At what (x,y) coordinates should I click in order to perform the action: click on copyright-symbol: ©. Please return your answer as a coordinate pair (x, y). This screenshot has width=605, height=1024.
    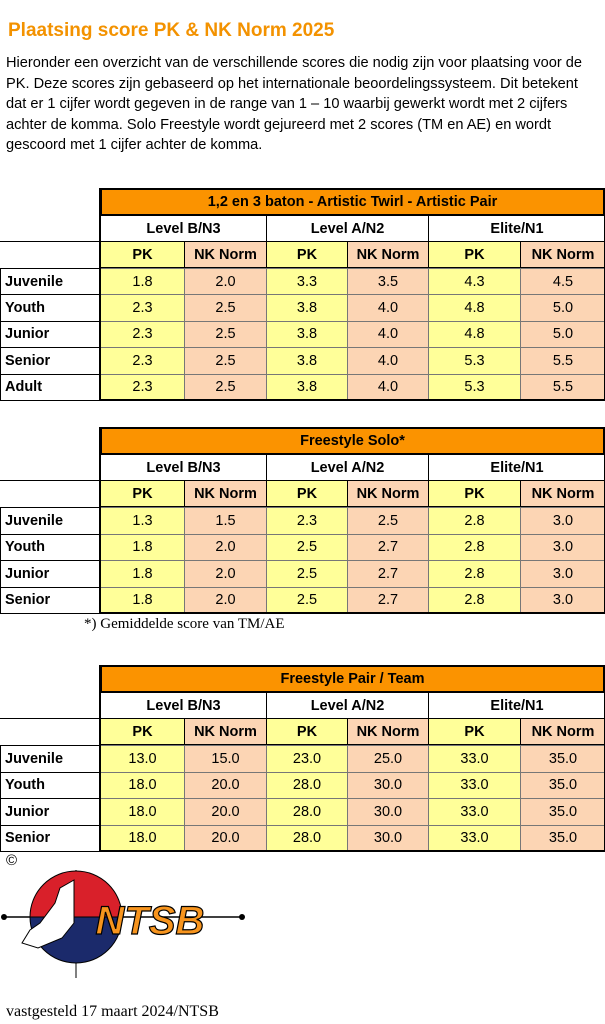
    Looking at the image, I should click on (12, 860).